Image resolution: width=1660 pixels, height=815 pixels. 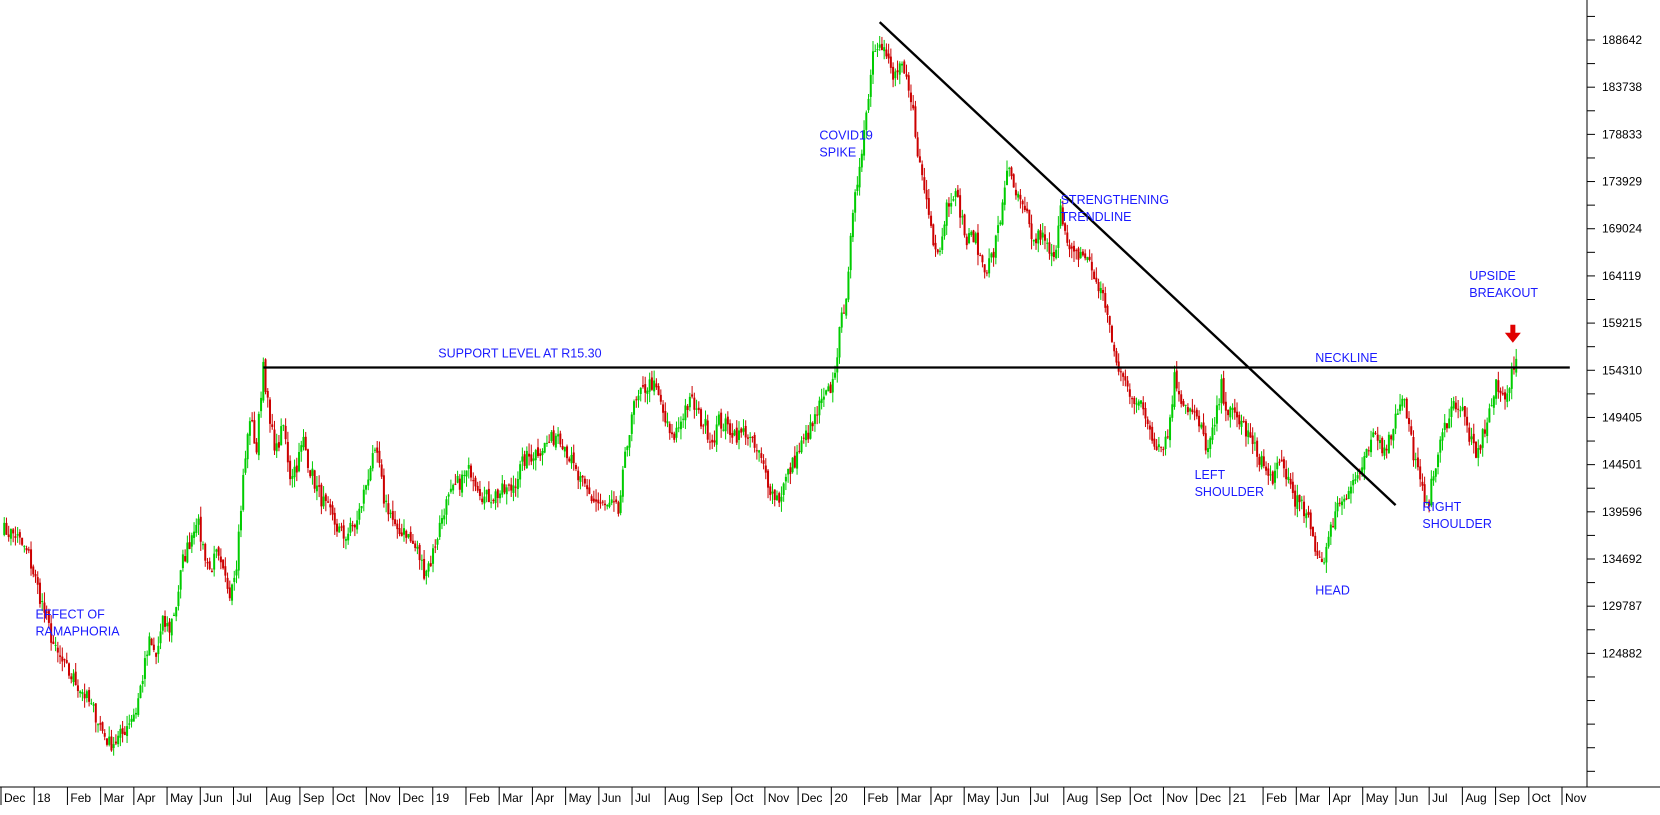 What do you see at coordinates (943, 798) in the screenshot?
I see `x-tick-label: Apr` at bounding box center [943, 798].